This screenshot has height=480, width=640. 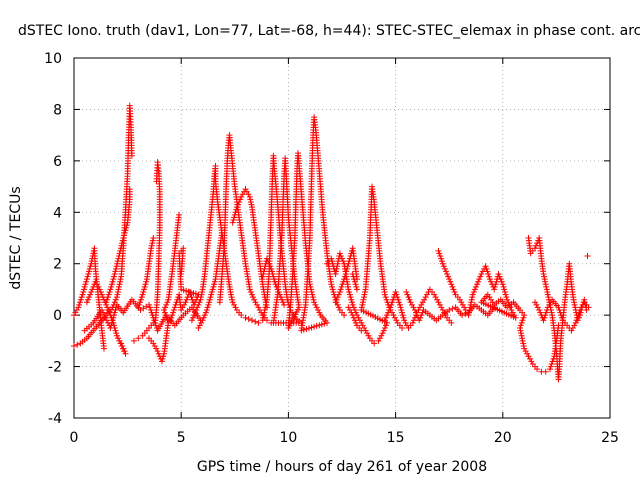 I want to click on x-tick-label: 5, so click(x=181, y=438).